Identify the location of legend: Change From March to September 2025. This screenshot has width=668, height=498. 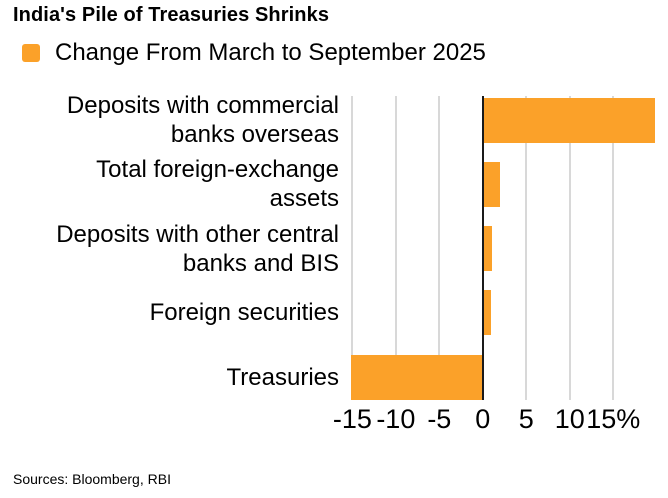
(254, 52).